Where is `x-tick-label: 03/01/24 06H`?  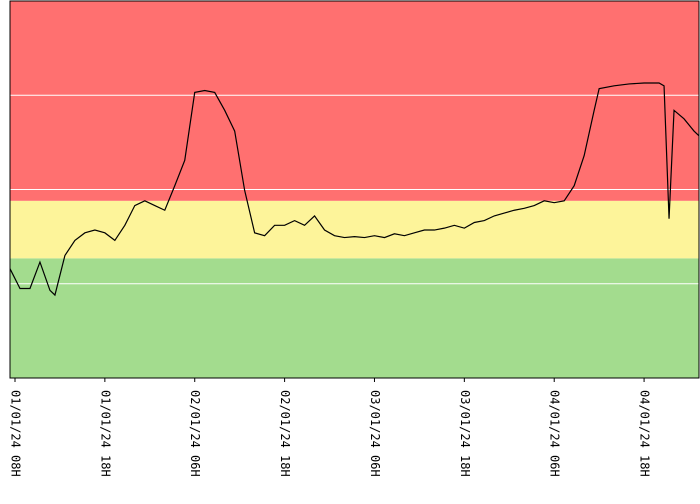
x-tick-label: 03/01/24 06H is located at coordinates (375, 433).